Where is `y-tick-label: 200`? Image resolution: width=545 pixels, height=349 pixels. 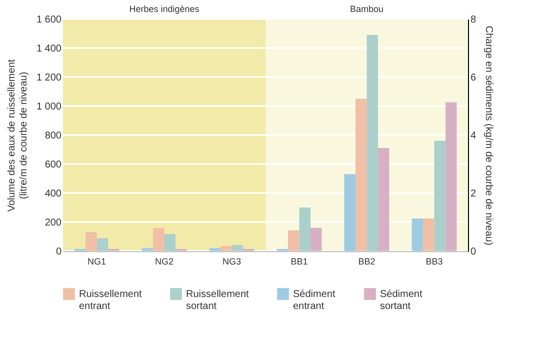 y-tick-label: 200 is located at coordinates (53, 223).